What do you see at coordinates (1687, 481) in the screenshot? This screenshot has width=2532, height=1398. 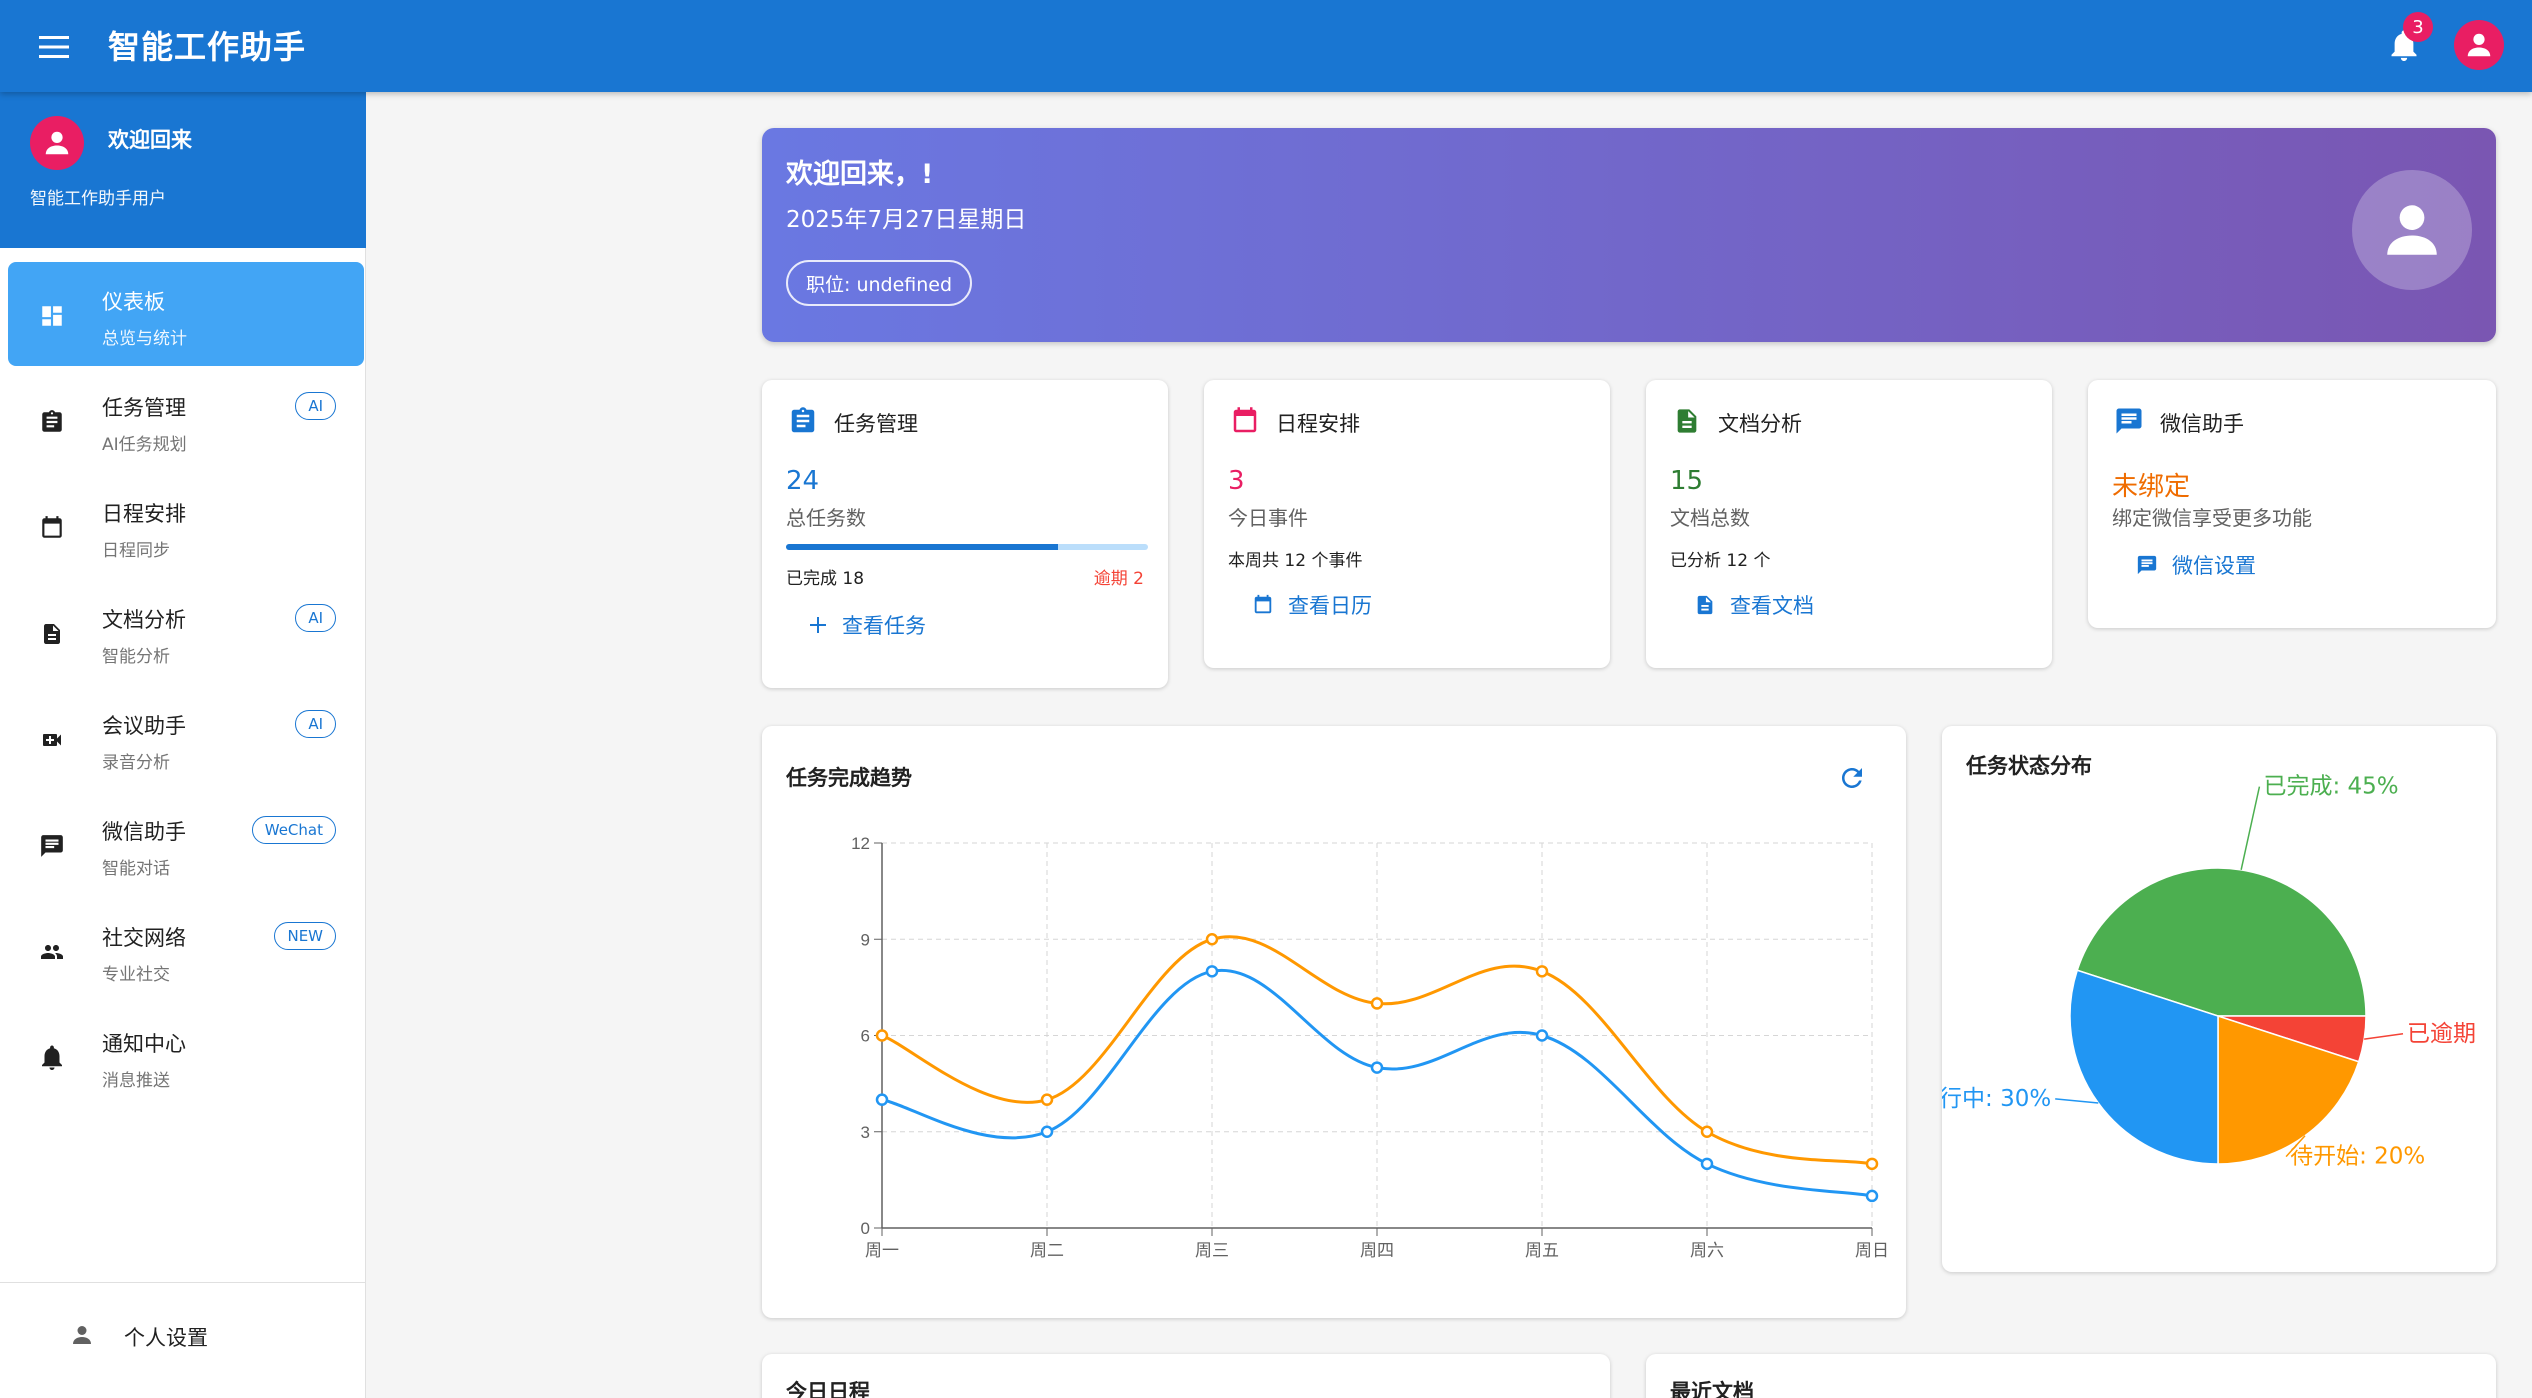 I see `stat-value: 15` at bounding box center [1687, 481].